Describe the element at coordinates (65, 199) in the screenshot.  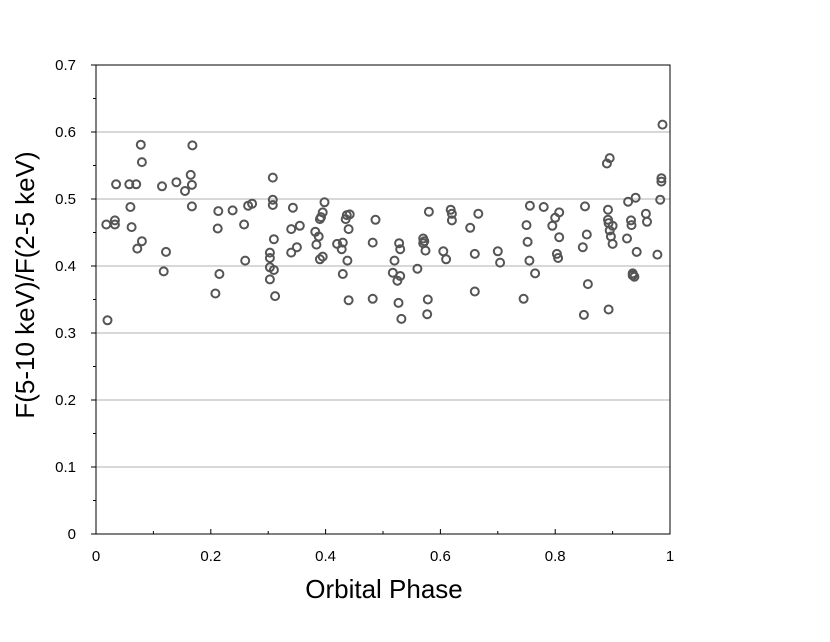
I see `y-tick-label: 0.5` at that location.